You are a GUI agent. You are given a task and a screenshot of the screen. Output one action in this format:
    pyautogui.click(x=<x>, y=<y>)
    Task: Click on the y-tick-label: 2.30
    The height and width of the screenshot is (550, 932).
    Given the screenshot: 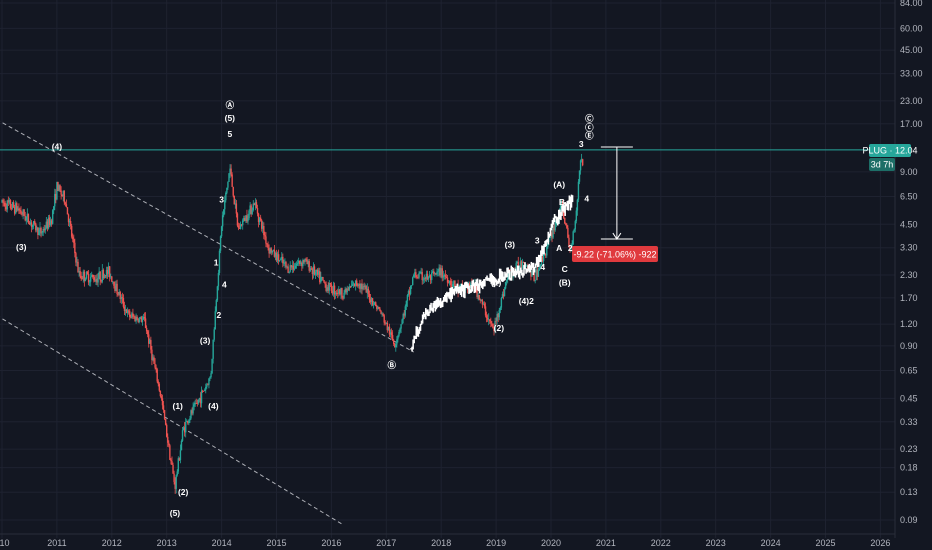 What is the action you would take?
    pyautogui.click(x=909, y=275)
    